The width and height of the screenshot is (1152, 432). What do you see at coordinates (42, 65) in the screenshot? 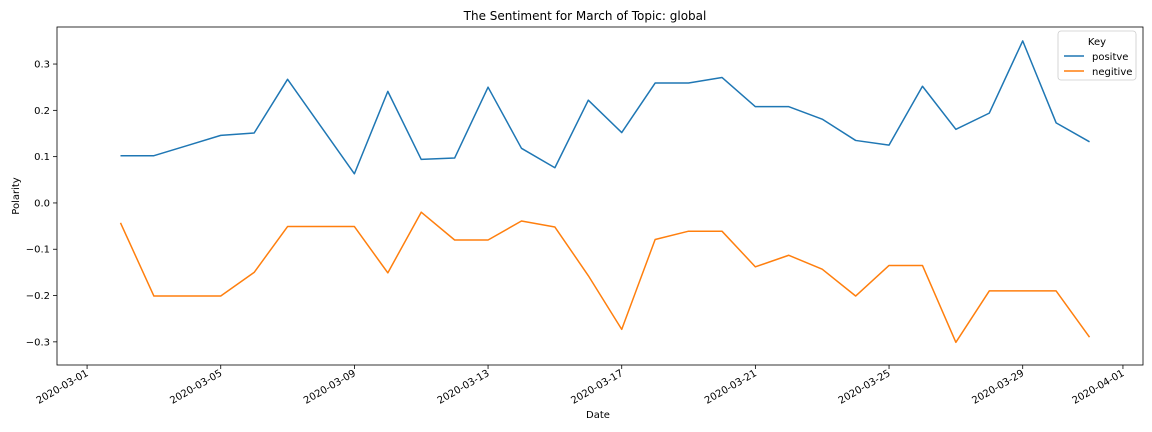
I see `y-tick-label: 0.3` at bounding box center [42, 65].